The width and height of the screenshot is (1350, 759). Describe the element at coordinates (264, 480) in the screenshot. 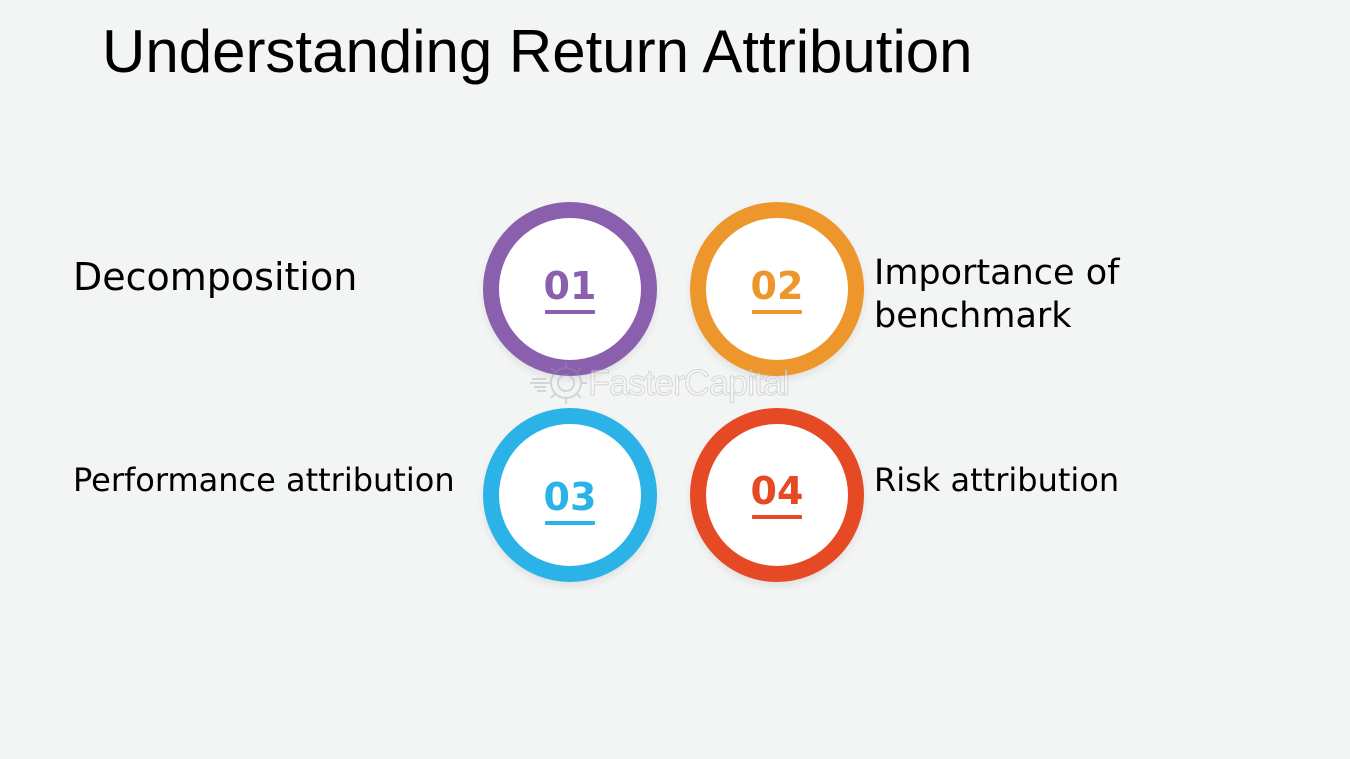

I see `item-label-performance-attribution: Performance attribution` at that location.